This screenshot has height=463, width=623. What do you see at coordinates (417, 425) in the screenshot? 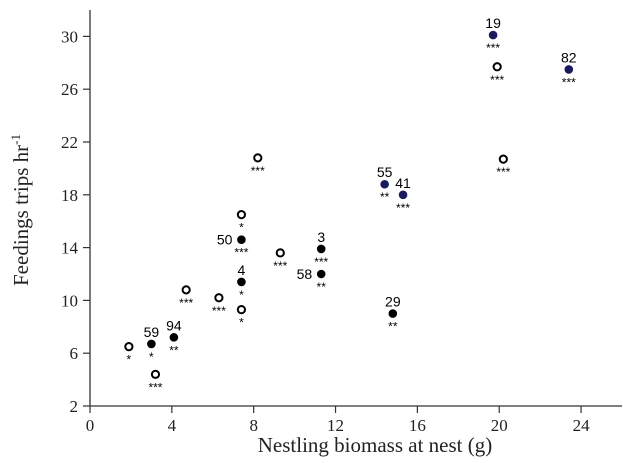
I see `x-tick-label: 16` at bounding box center [417, 425].